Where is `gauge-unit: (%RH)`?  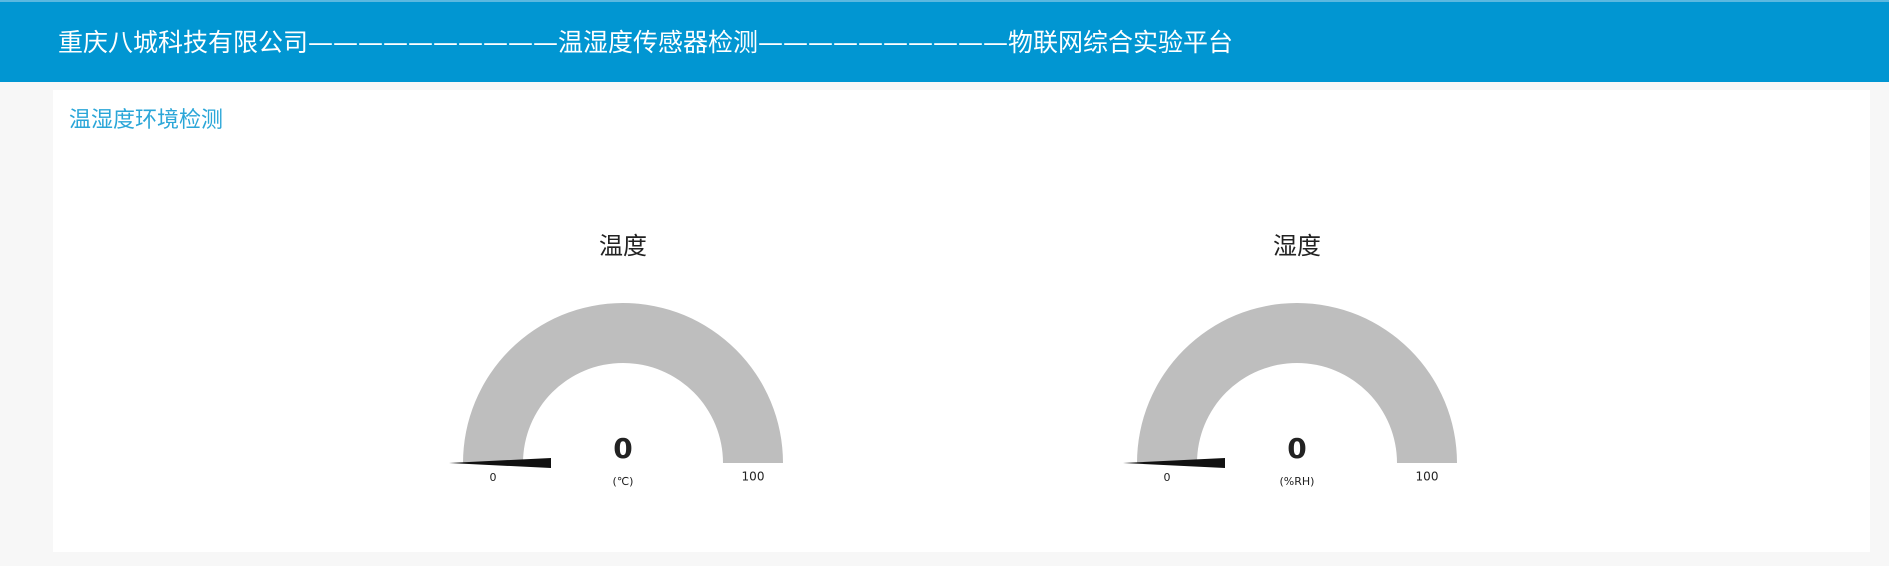 gauge-unit: (%RH) is located at coordinates (1297, 481).